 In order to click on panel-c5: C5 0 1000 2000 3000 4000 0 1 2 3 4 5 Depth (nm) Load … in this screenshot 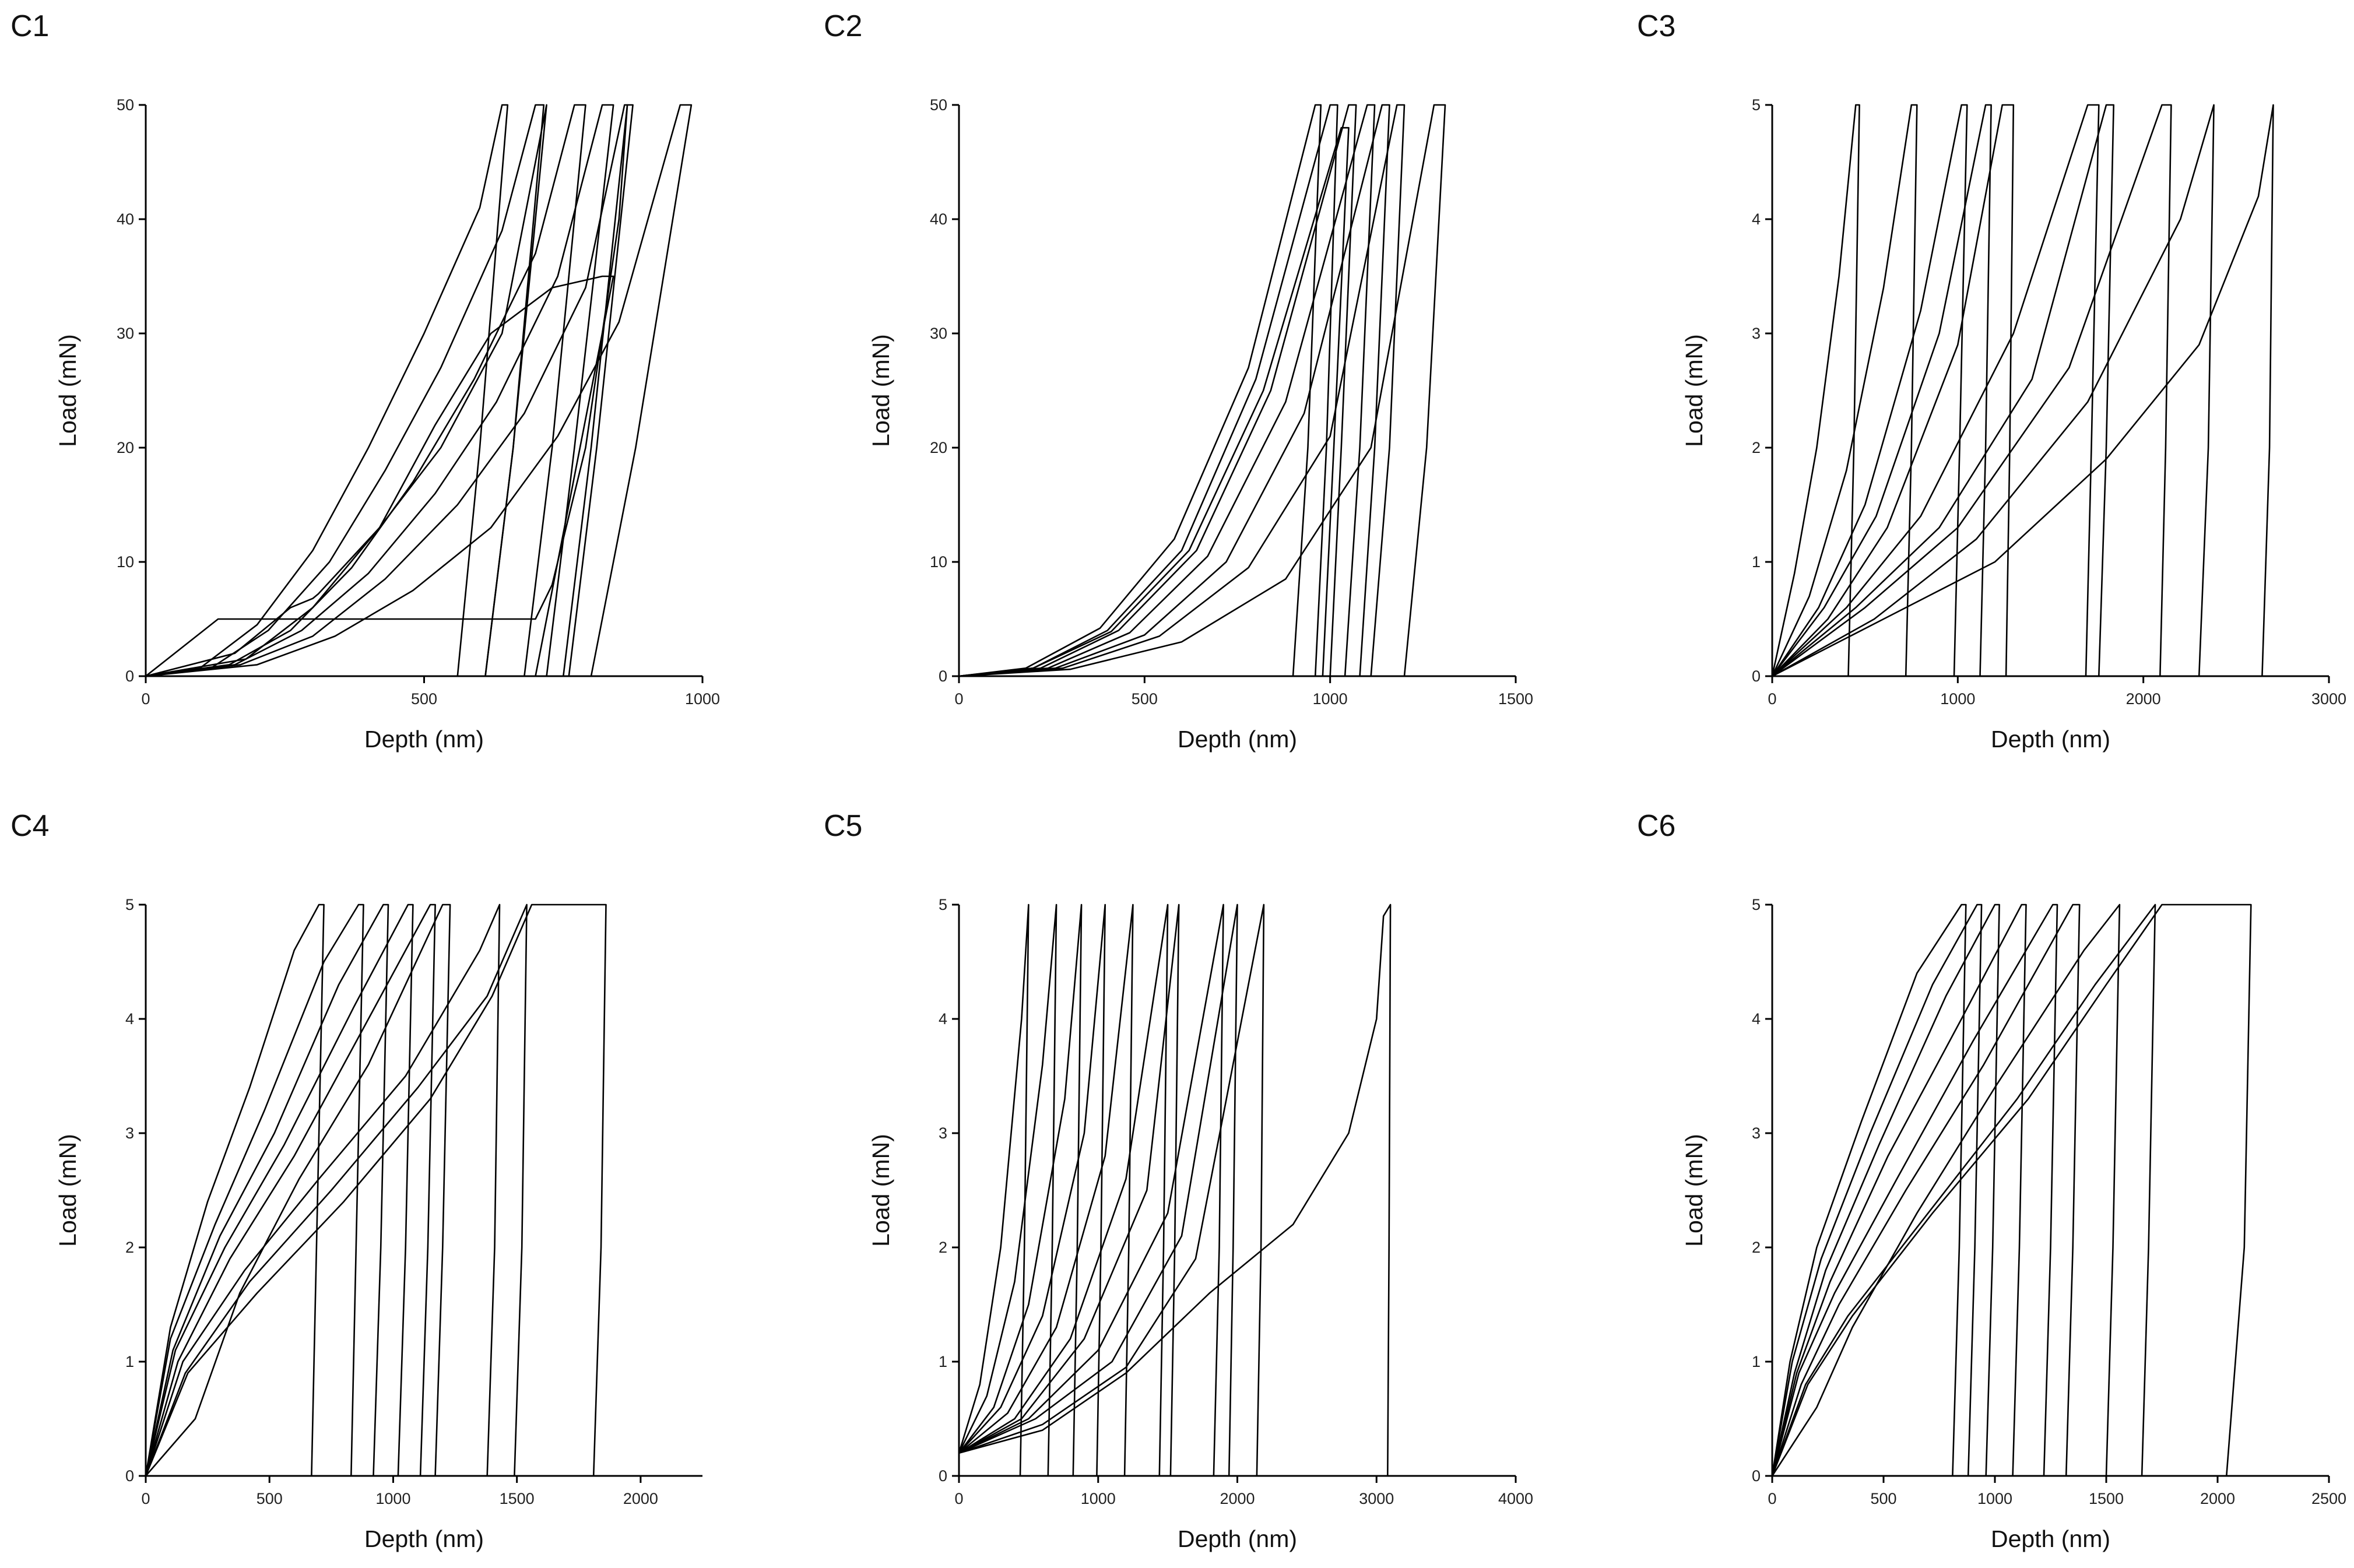, I will do `click(1179, 1180)`.